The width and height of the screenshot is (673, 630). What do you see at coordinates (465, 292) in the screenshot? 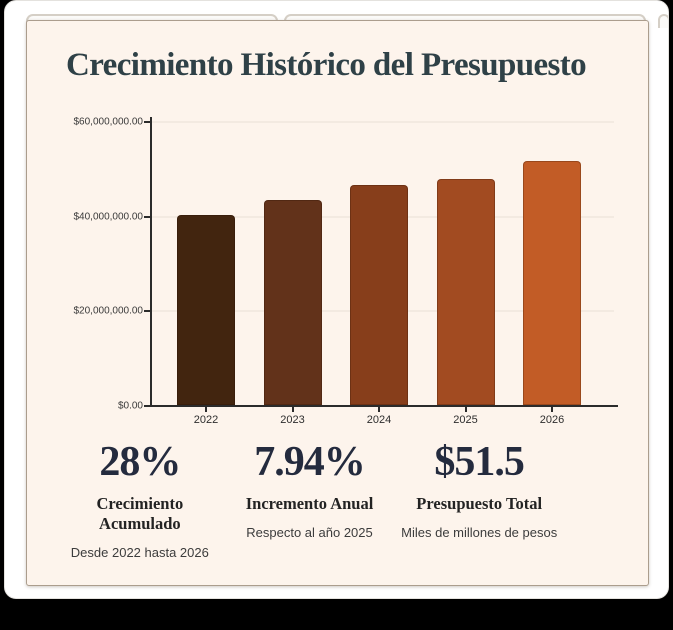
I see `bar-2025` at bounding box center [465, 292].